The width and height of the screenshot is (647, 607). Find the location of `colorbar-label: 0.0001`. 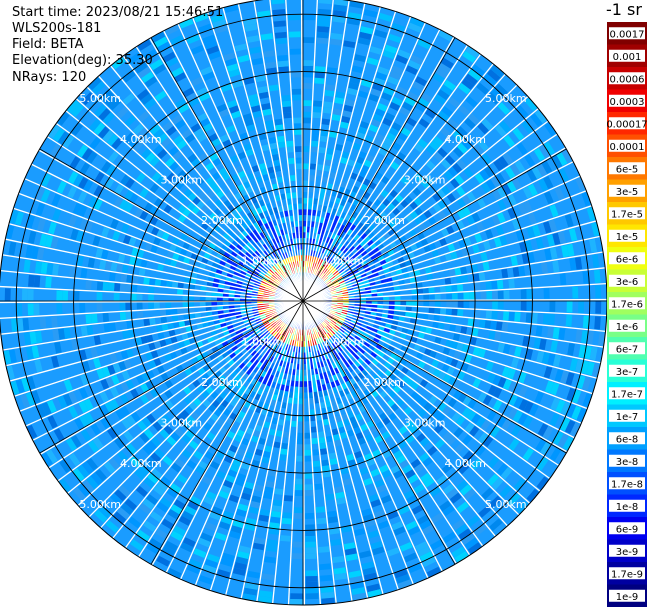

colorbar-label: 0.0001 is located at coordinates (627, 147).